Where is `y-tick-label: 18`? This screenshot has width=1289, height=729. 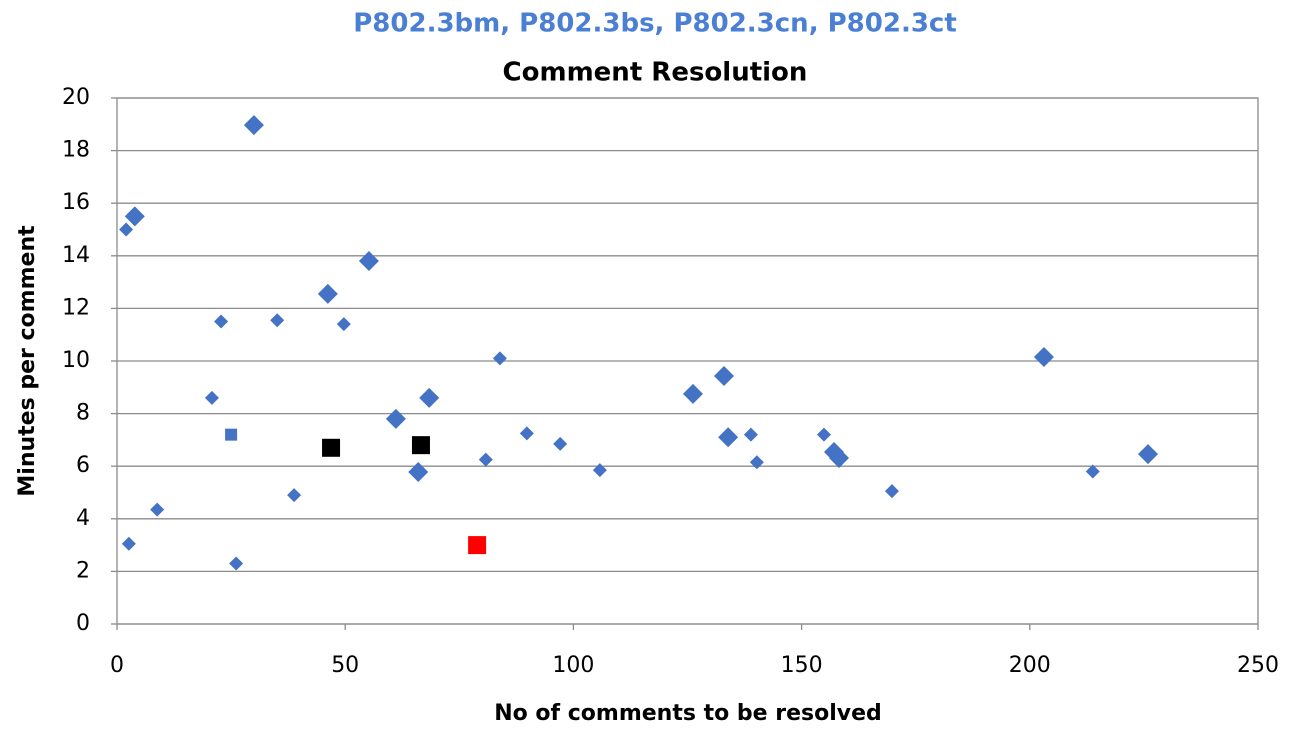 y-tick-label: 18 is located at coordinates (76, 150).